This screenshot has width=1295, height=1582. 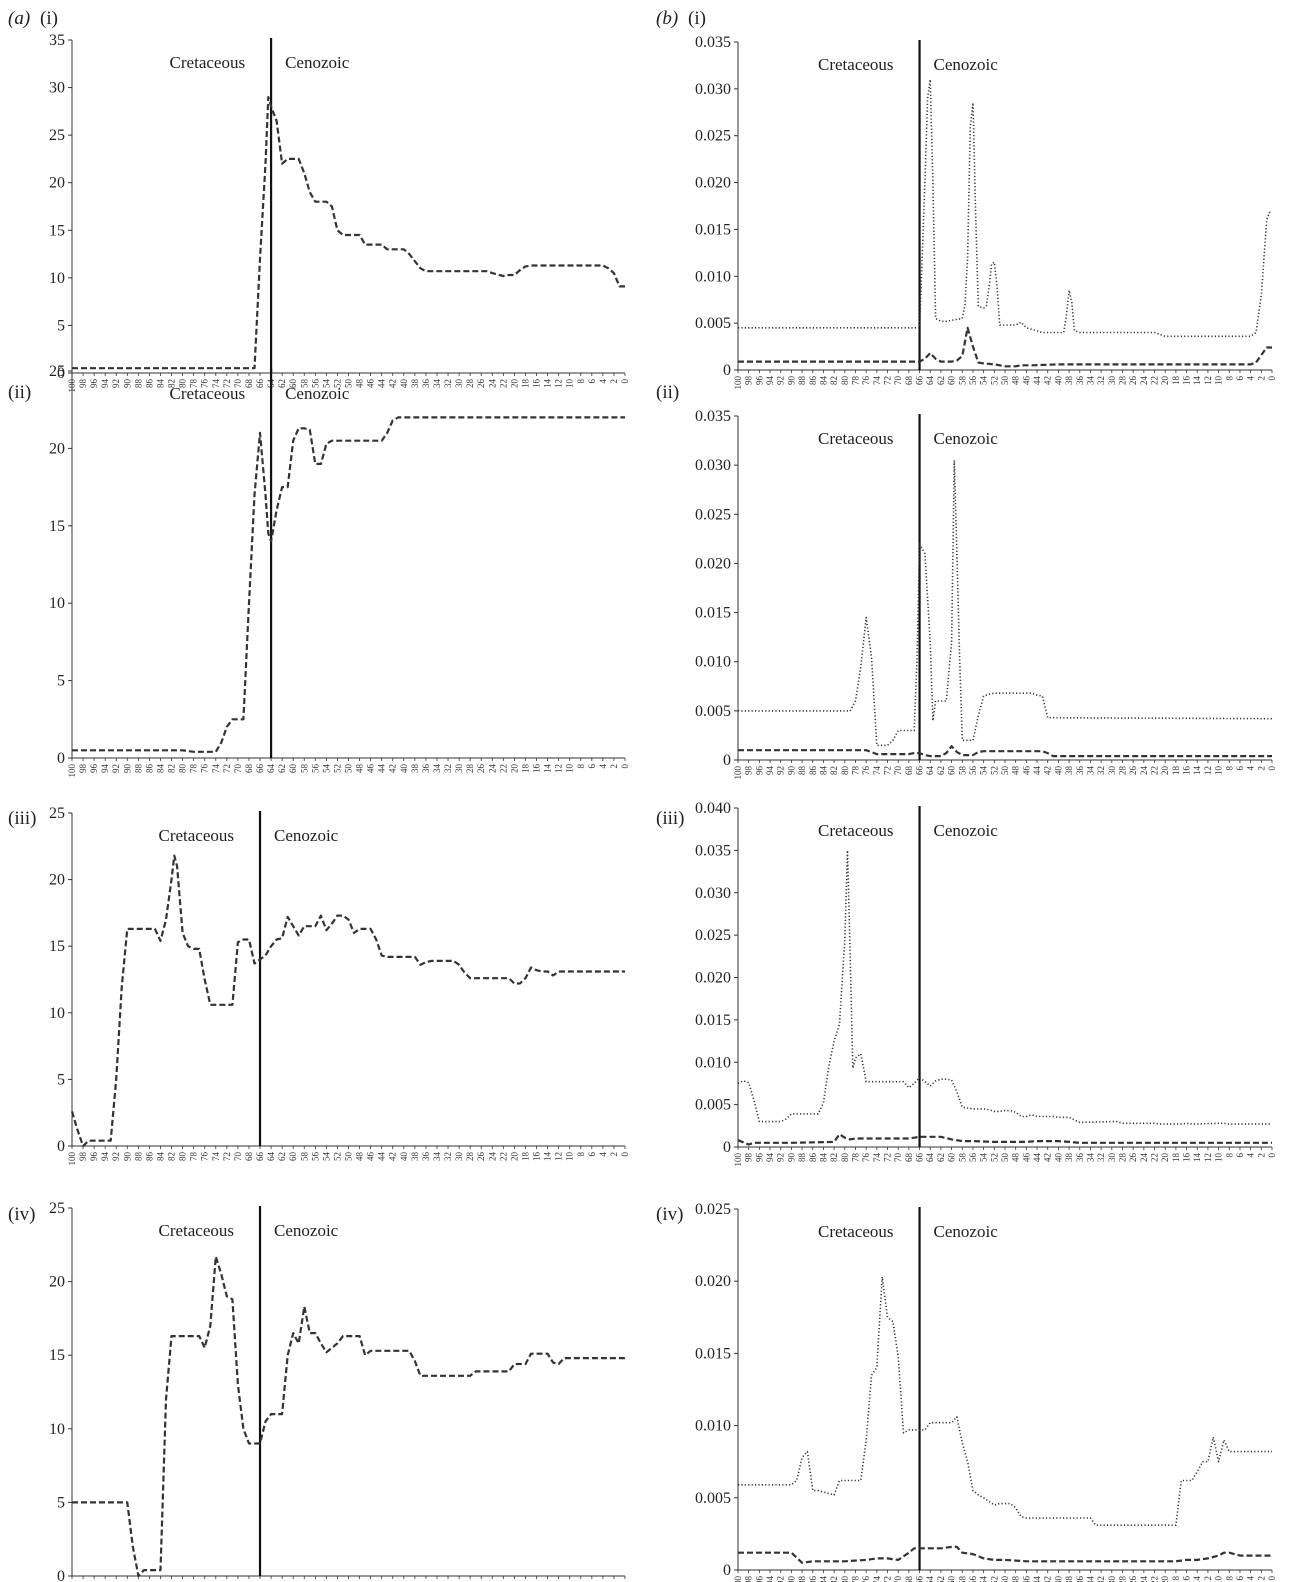 What do you see at coordinates (216, 1157) in the screenshot?
I see `x-tick-label: 74` at bounding box center [216, 1157].